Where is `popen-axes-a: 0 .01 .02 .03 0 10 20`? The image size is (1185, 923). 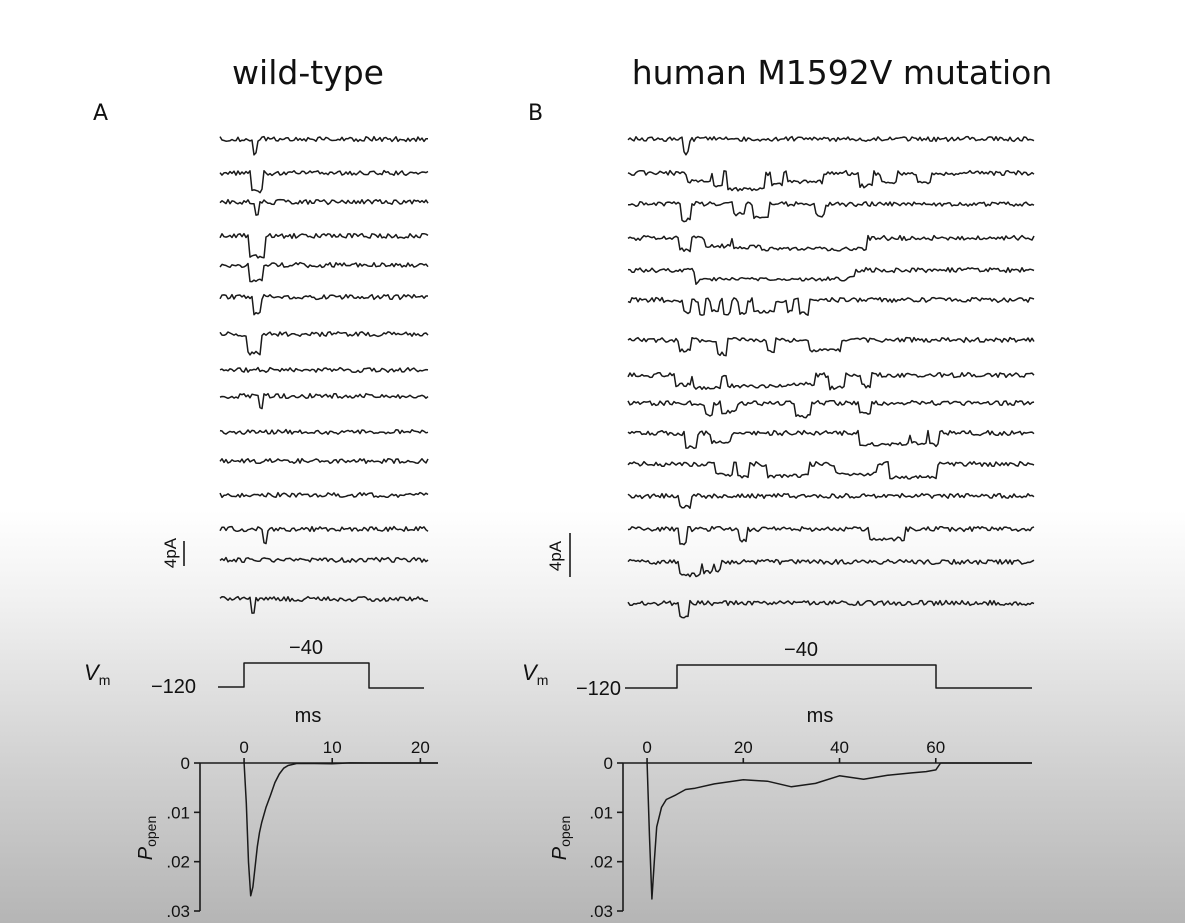
popen-axes-a: 0 .01 .02 .03 0 10 20 is located at coordinates (302, 829).